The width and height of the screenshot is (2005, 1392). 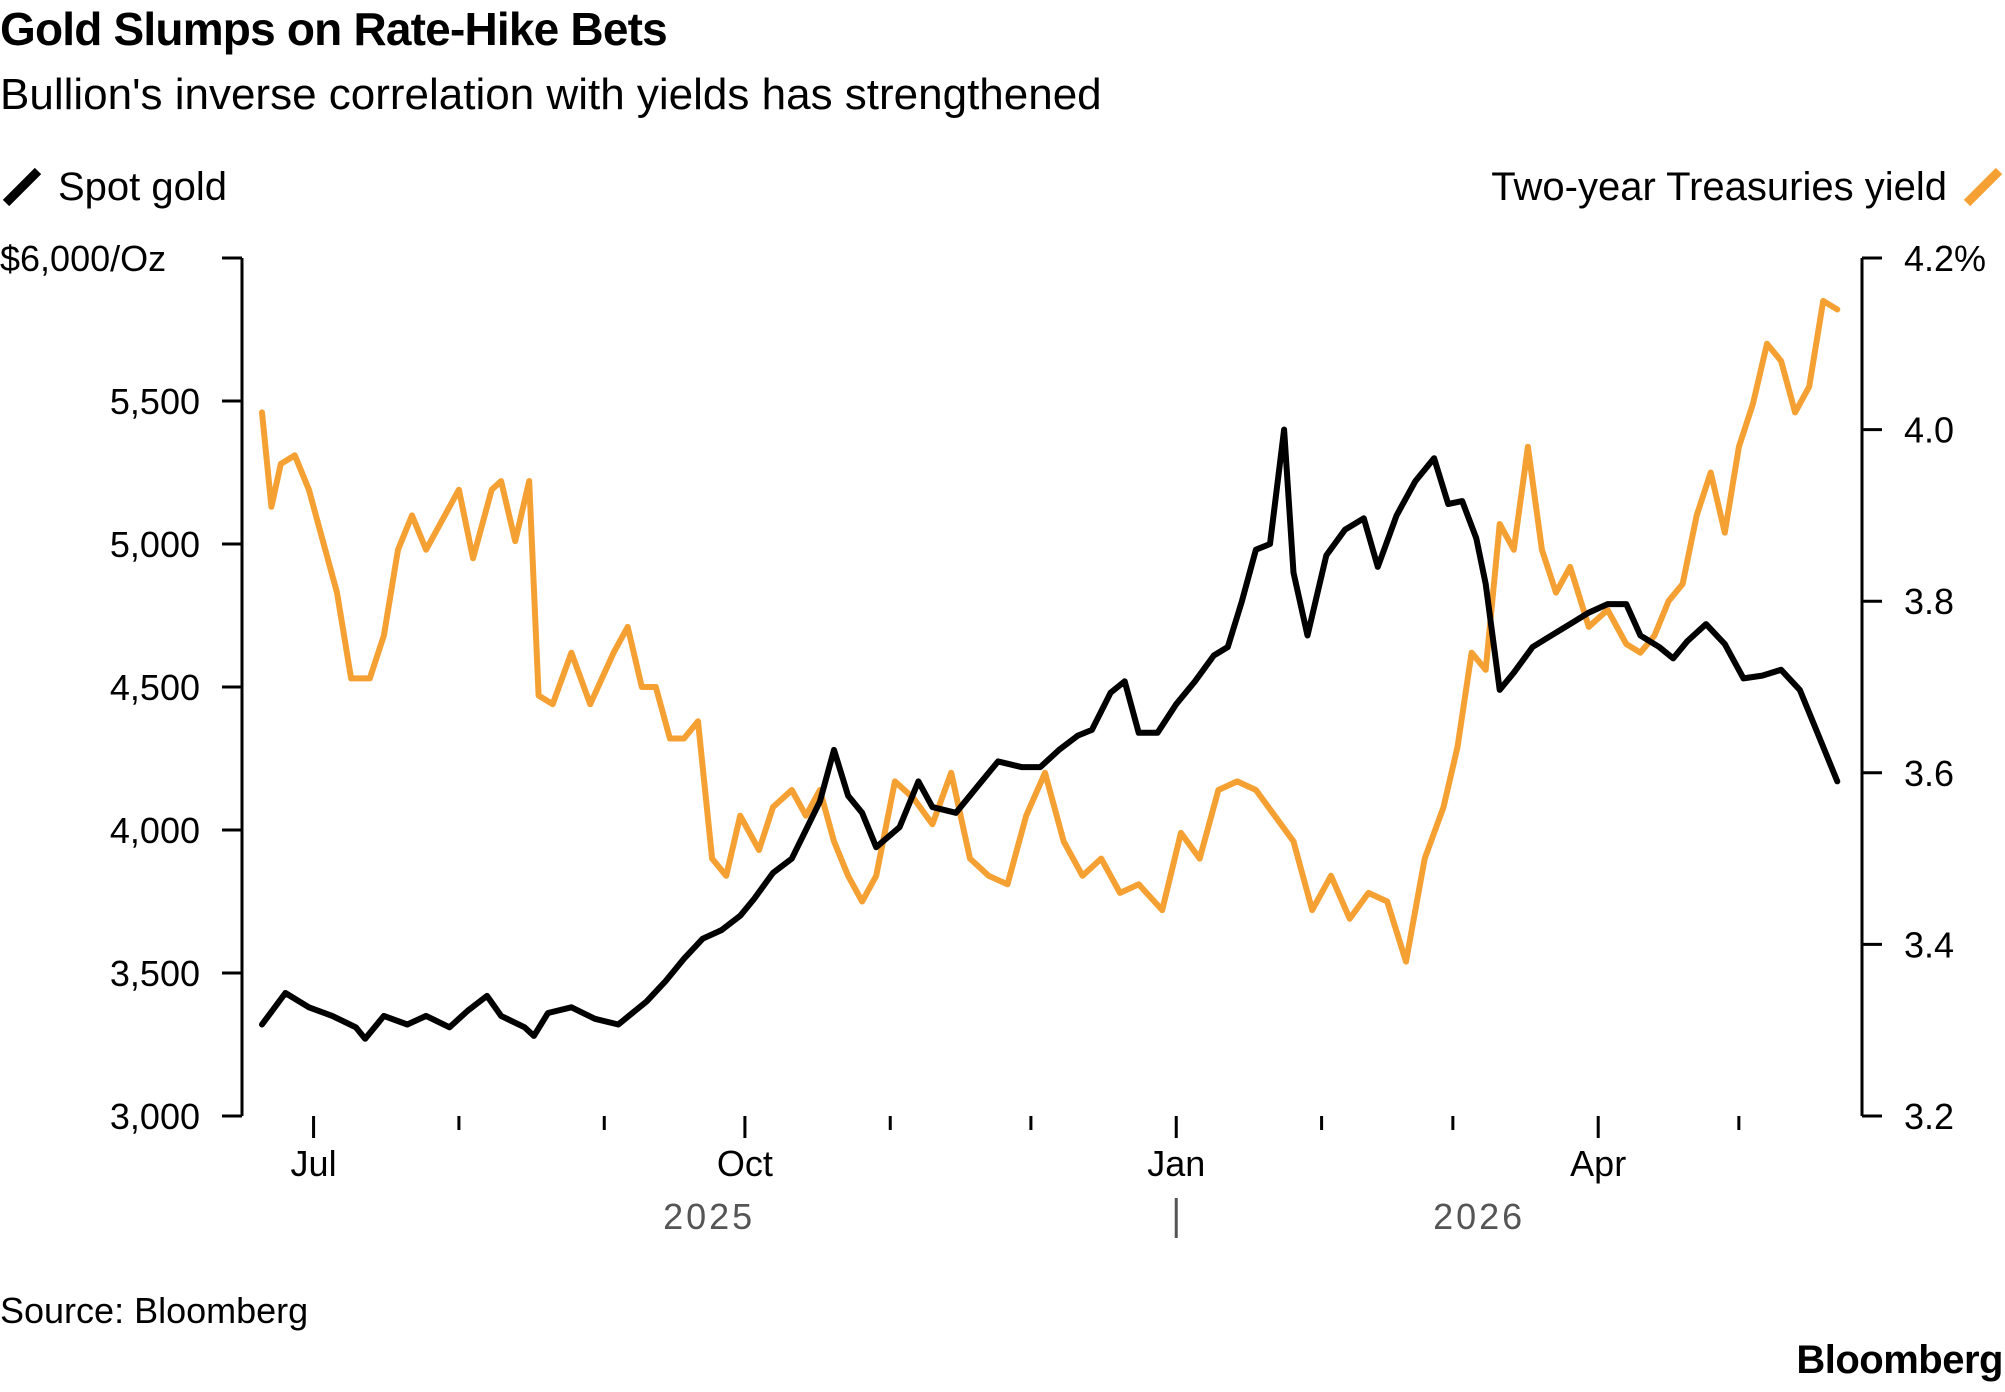 What do you see at coordinates (1479, 1216) in the screenshot?
I see `x-axis-year-label: 2026` at bounding box center [1479, 1216].